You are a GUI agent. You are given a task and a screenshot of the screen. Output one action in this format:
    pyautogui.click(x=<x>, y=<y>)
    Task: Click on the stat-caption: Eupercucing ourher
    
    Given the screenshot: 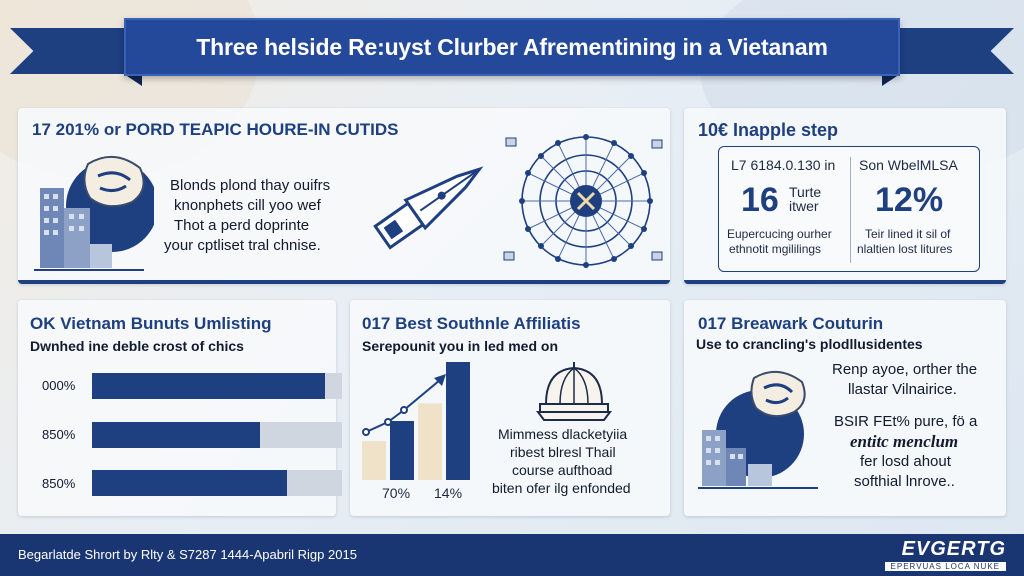 What is the action you would take?
    pyautogui.click(x=779, y=234)
    